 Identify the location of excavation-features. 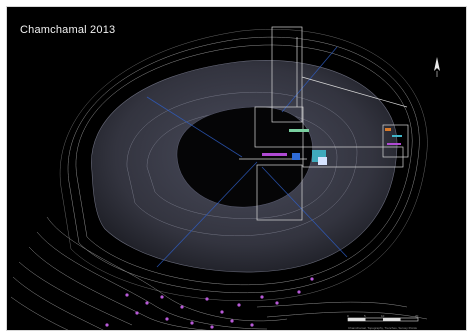
(332, 146).